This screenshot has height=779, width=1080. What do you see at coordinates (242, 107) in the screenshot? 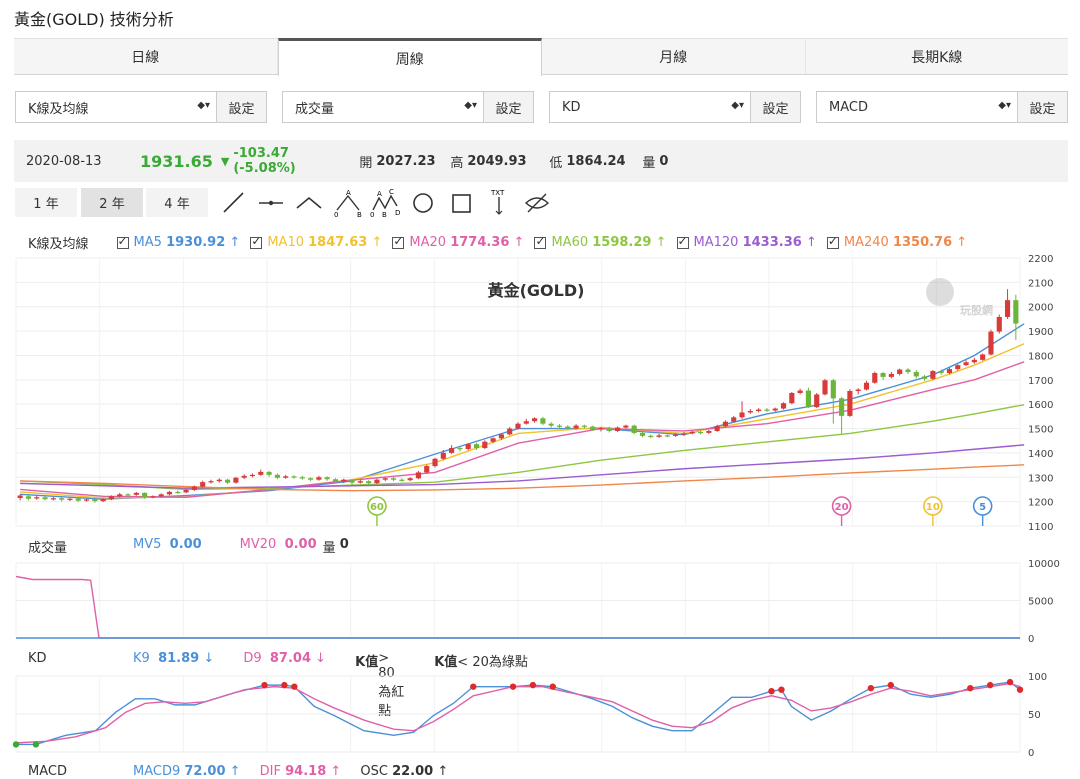
I see `settings-button-kline: 設定` at bounding box center [242, 107].